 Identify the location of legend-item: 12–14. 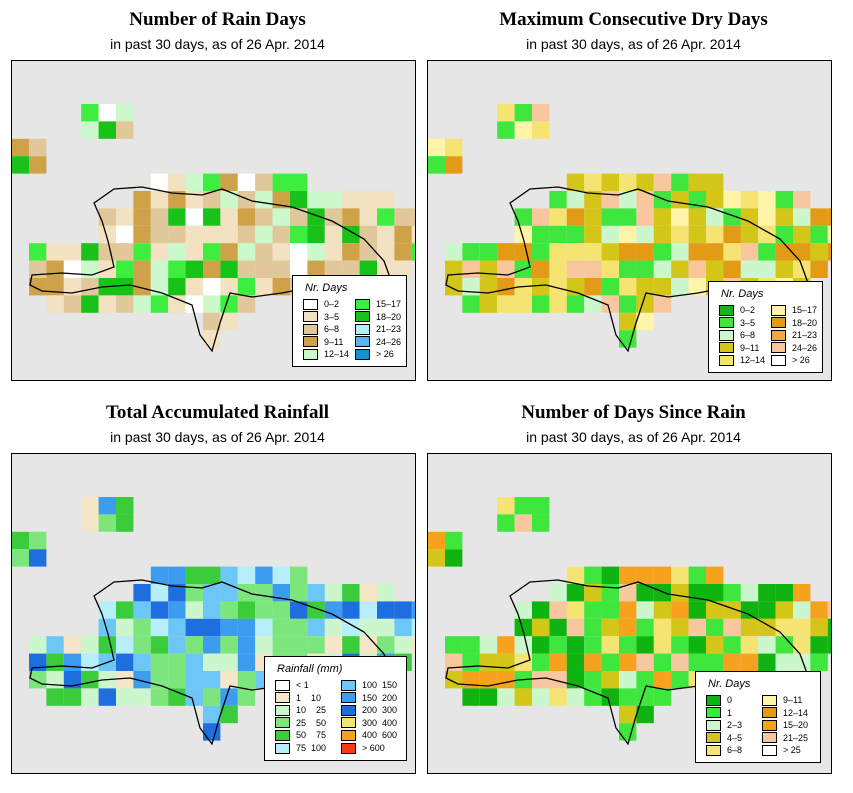
(785, 713).